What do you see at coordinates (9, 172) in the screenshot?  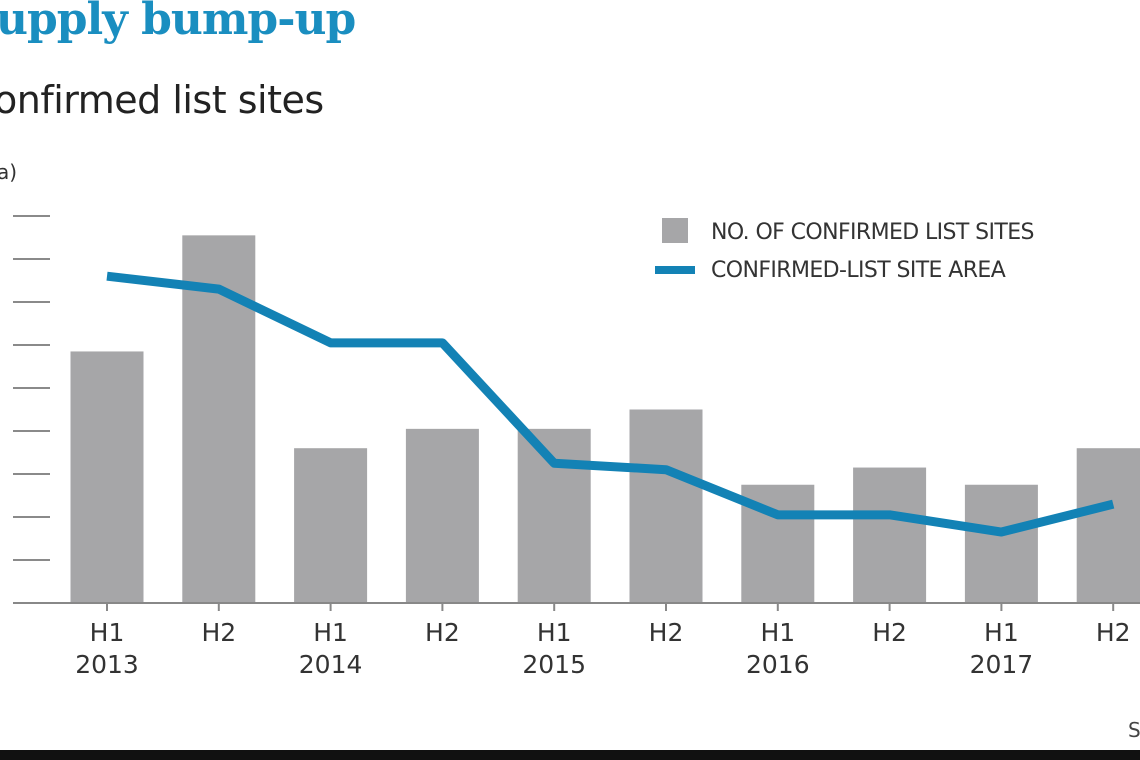 I see `y-axis-unit-label: a)` at bounding box center [9, 172].